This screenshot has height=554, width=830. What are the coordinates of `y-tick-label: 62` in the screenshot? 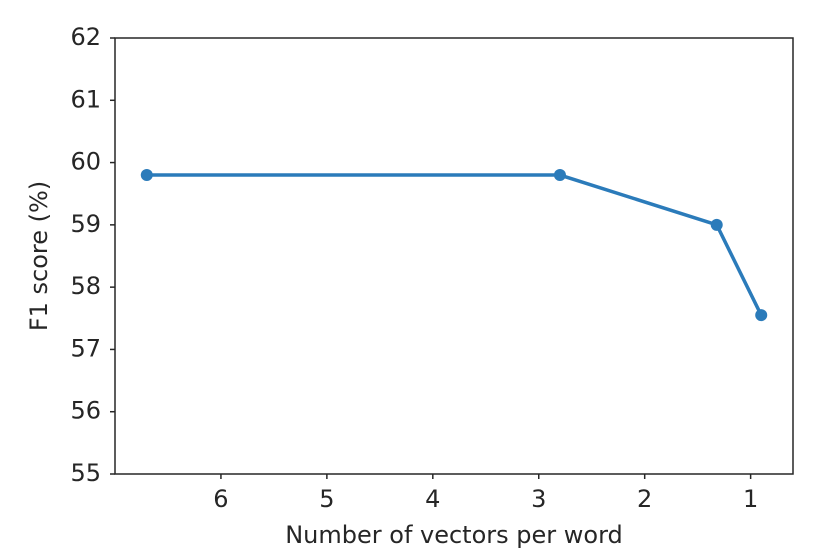 It's located at (85, 37).